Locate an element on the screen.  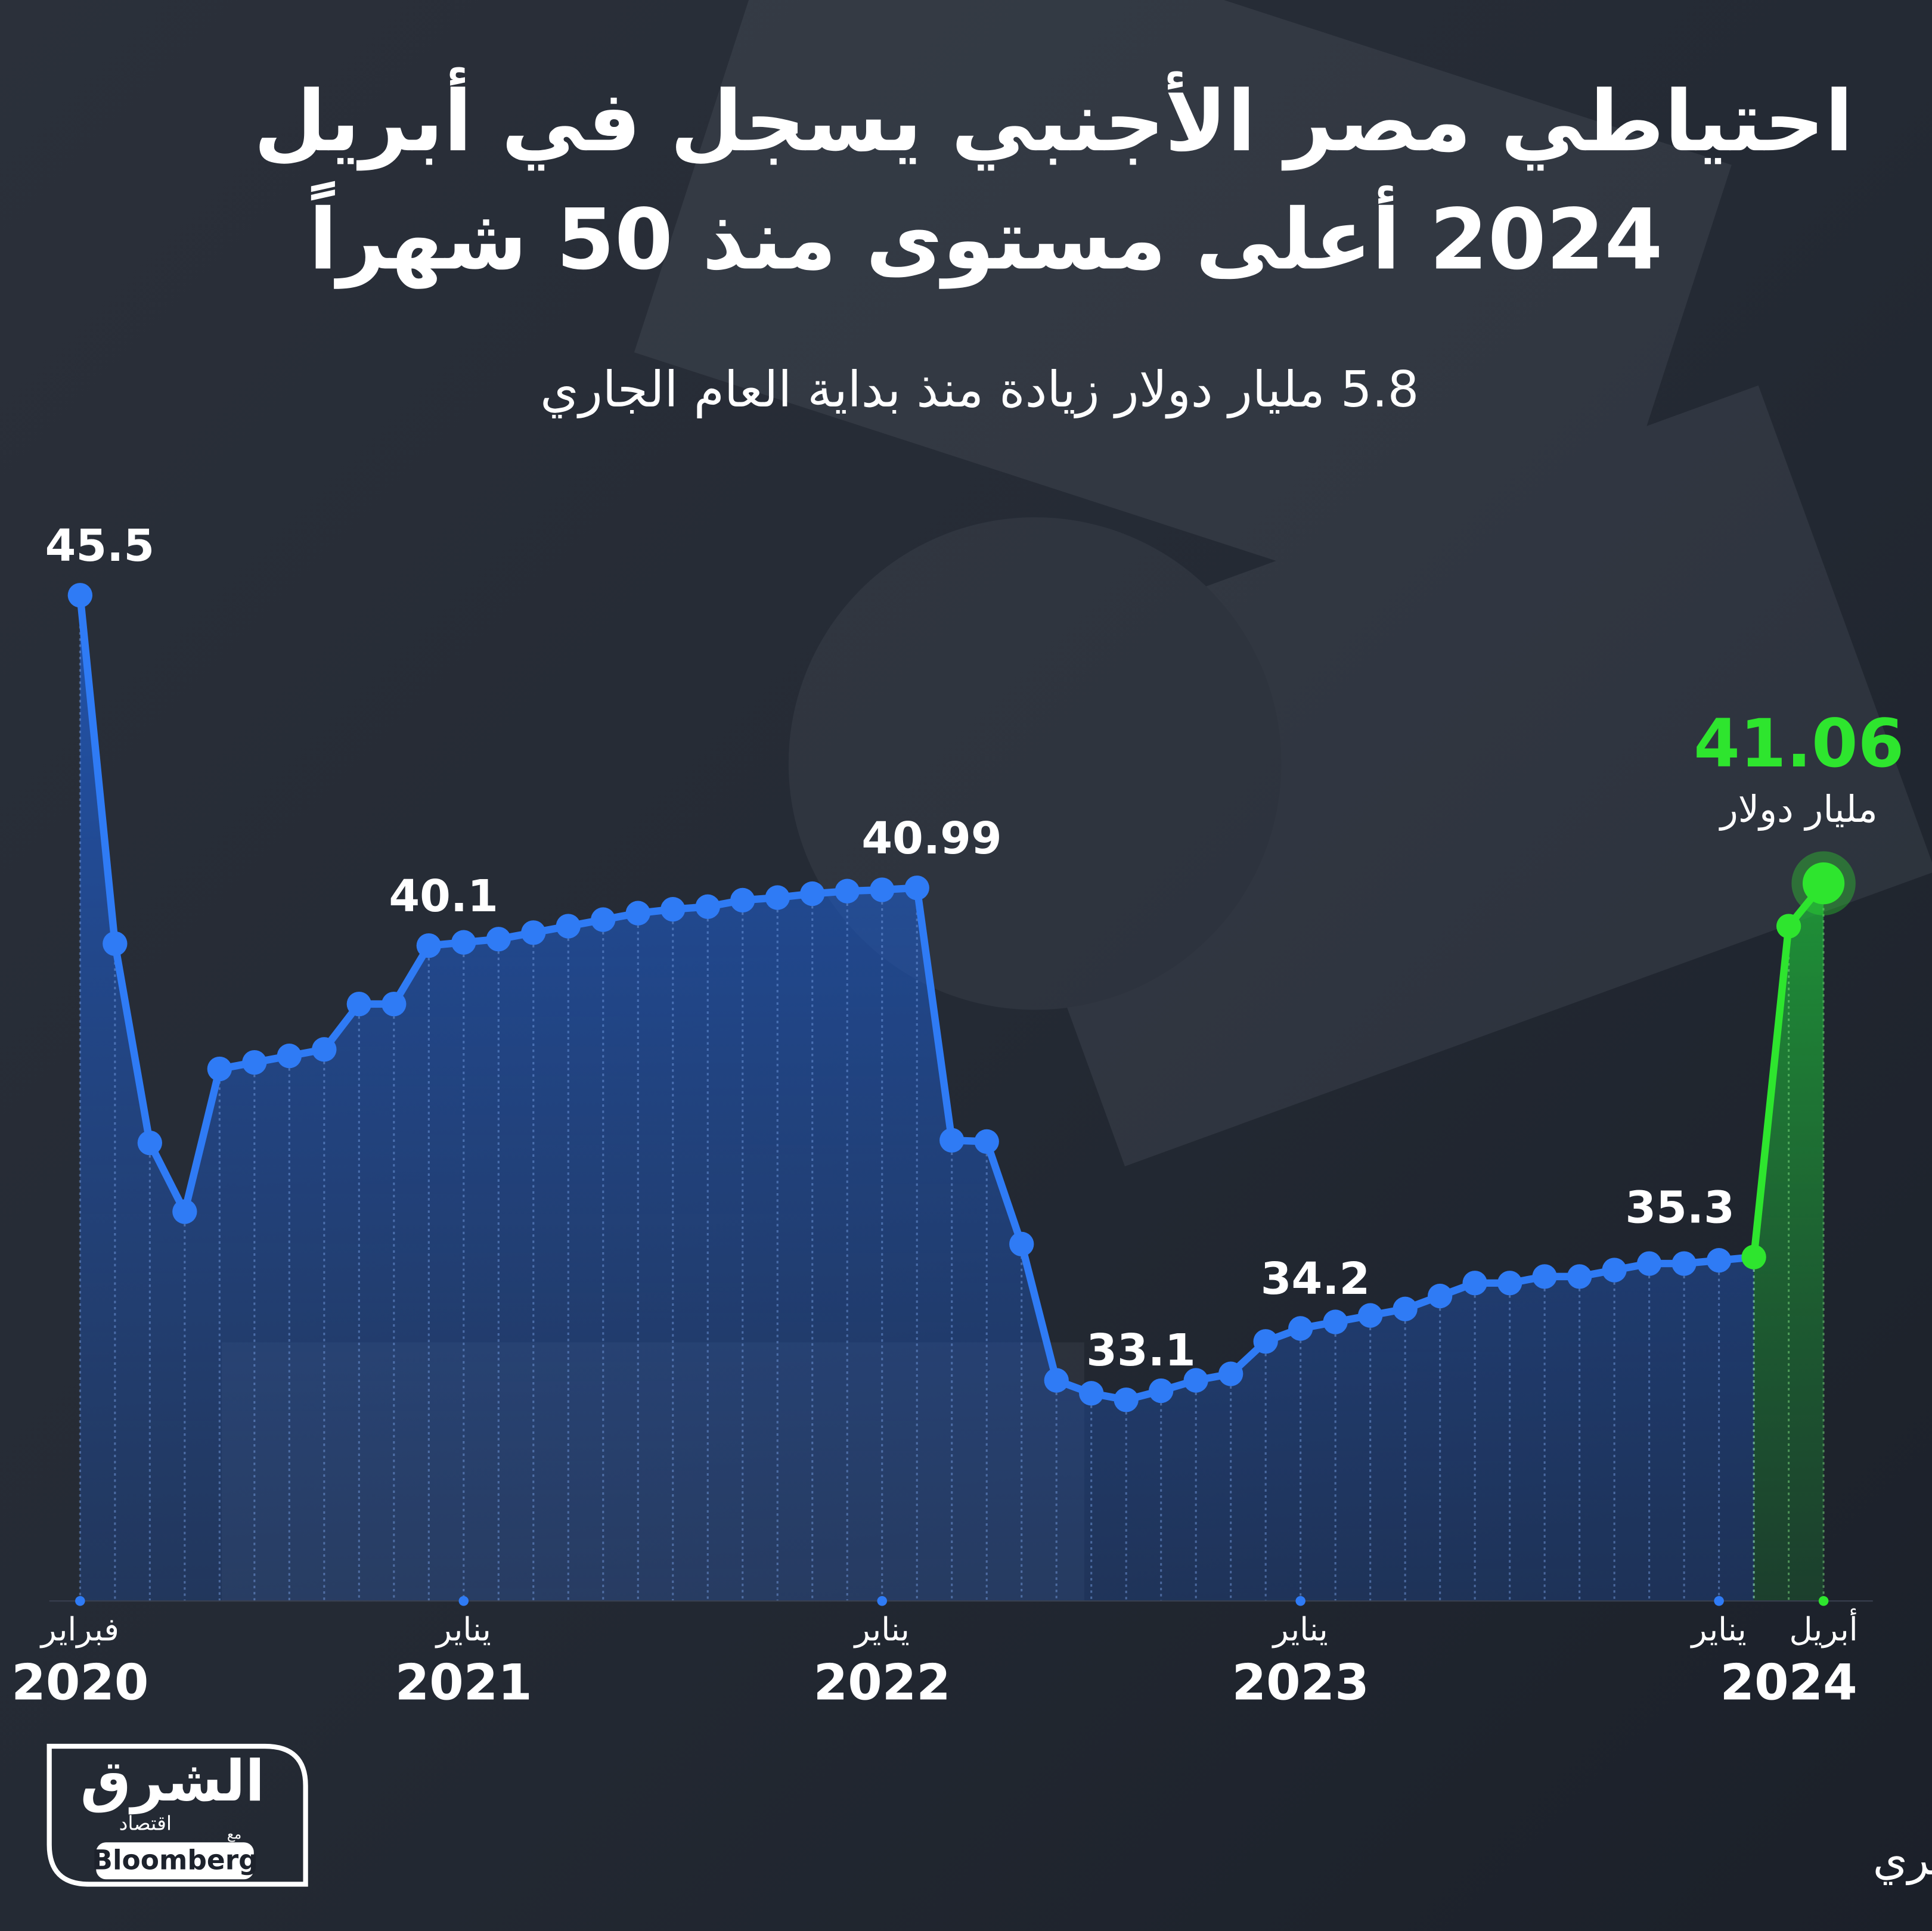
logo: الشرق اقتصاد مع Bloomberg is located at coordinates (177, 1815).